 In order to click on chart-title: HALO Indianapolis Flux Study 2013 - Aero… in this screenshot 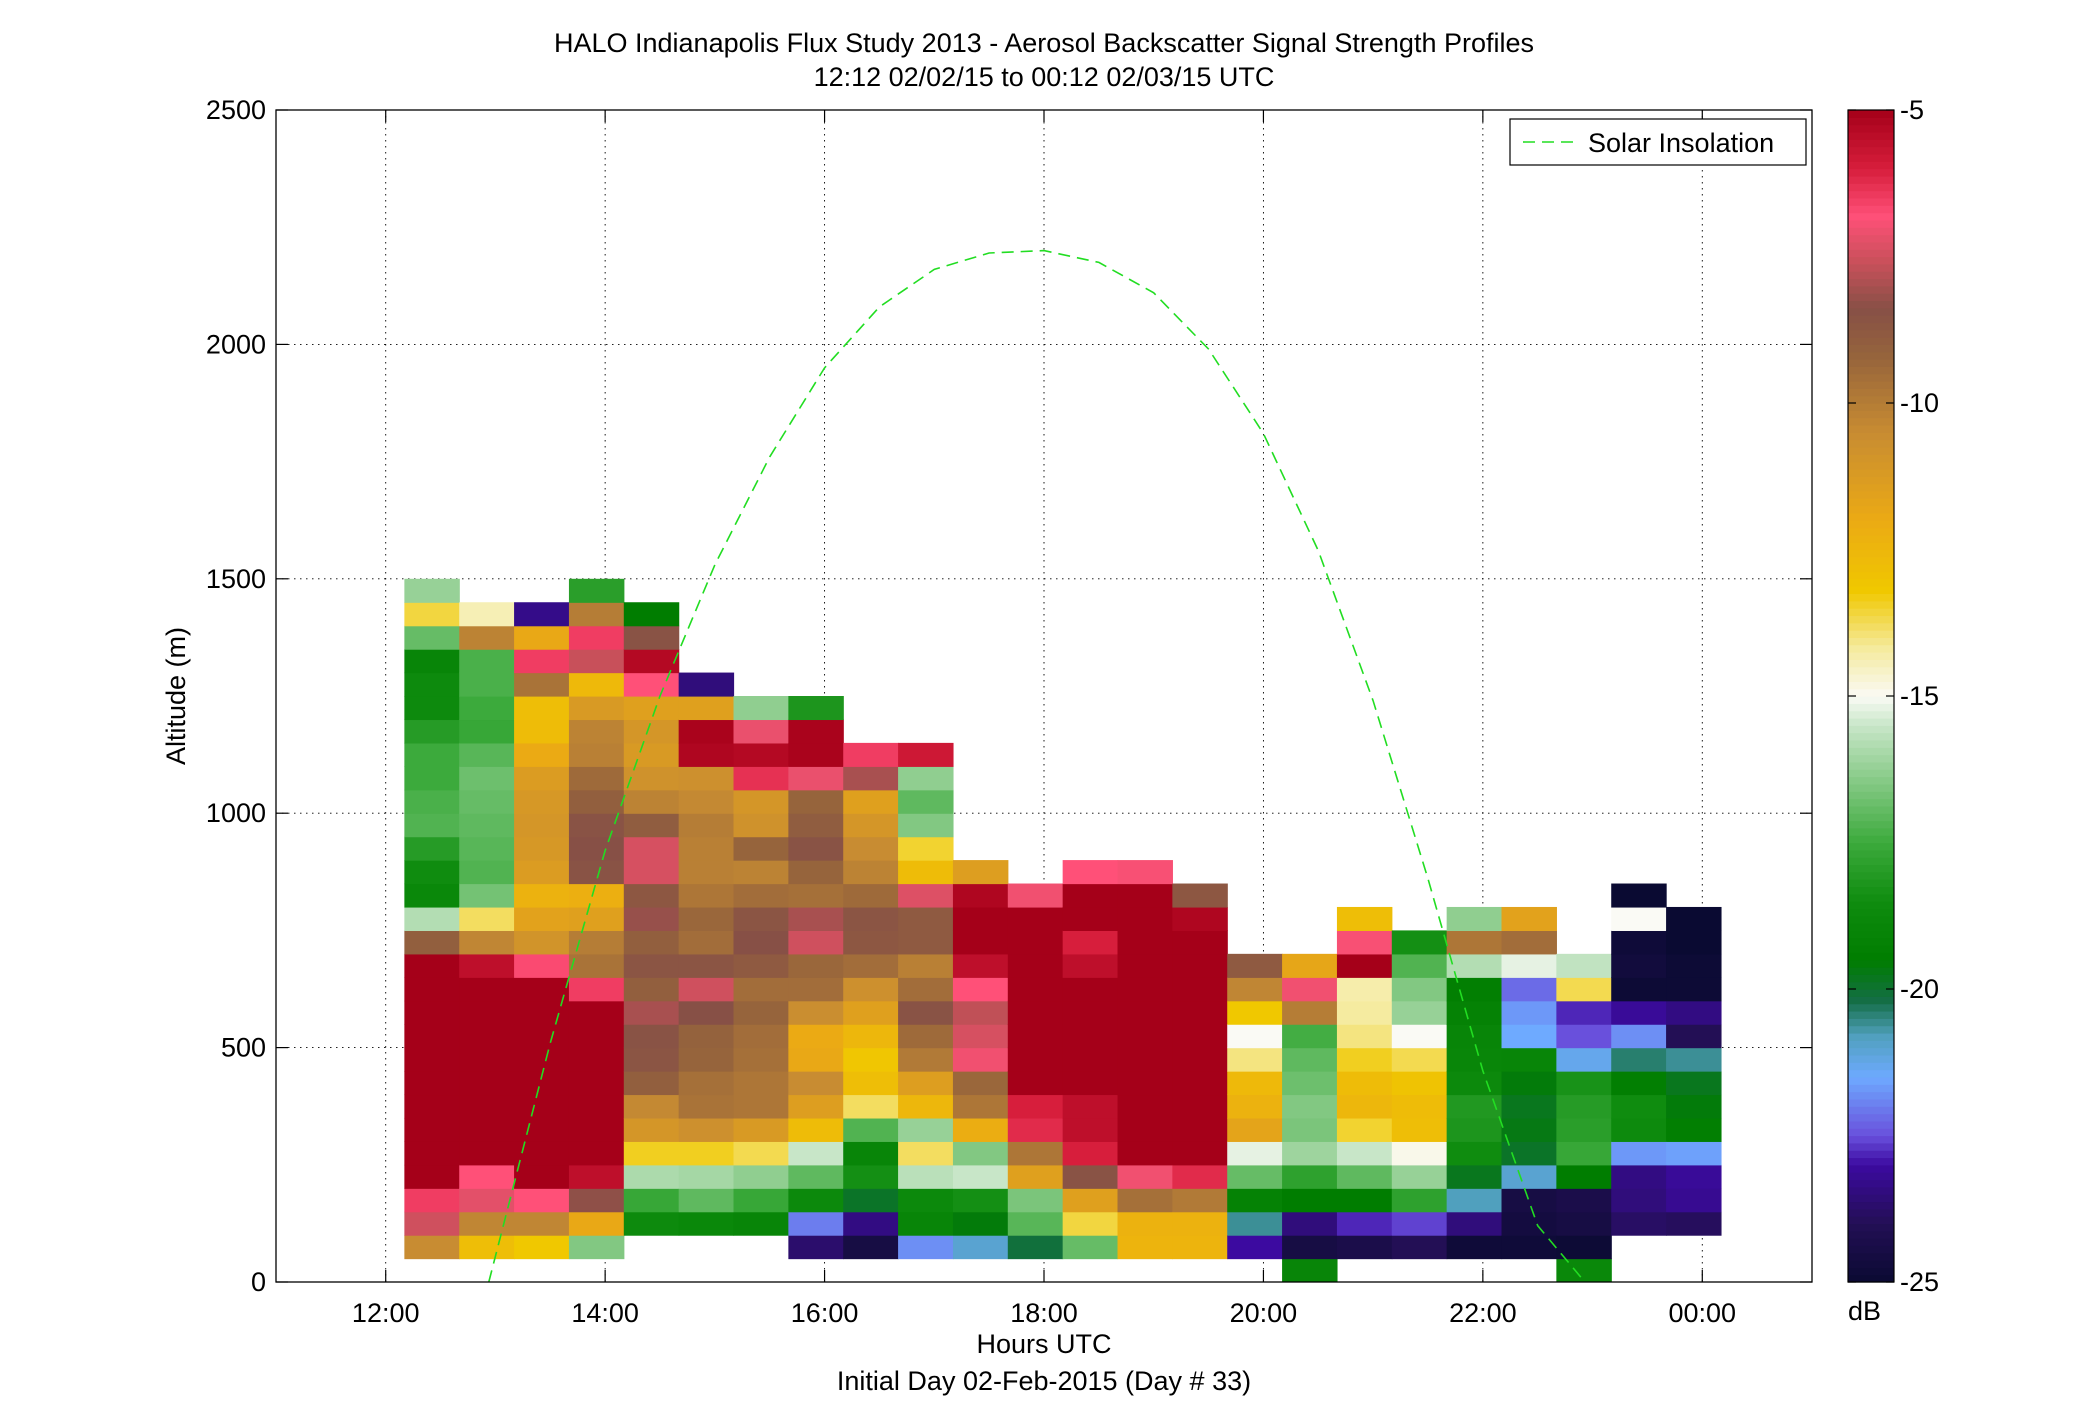, I will do `click(1044, 43)`.